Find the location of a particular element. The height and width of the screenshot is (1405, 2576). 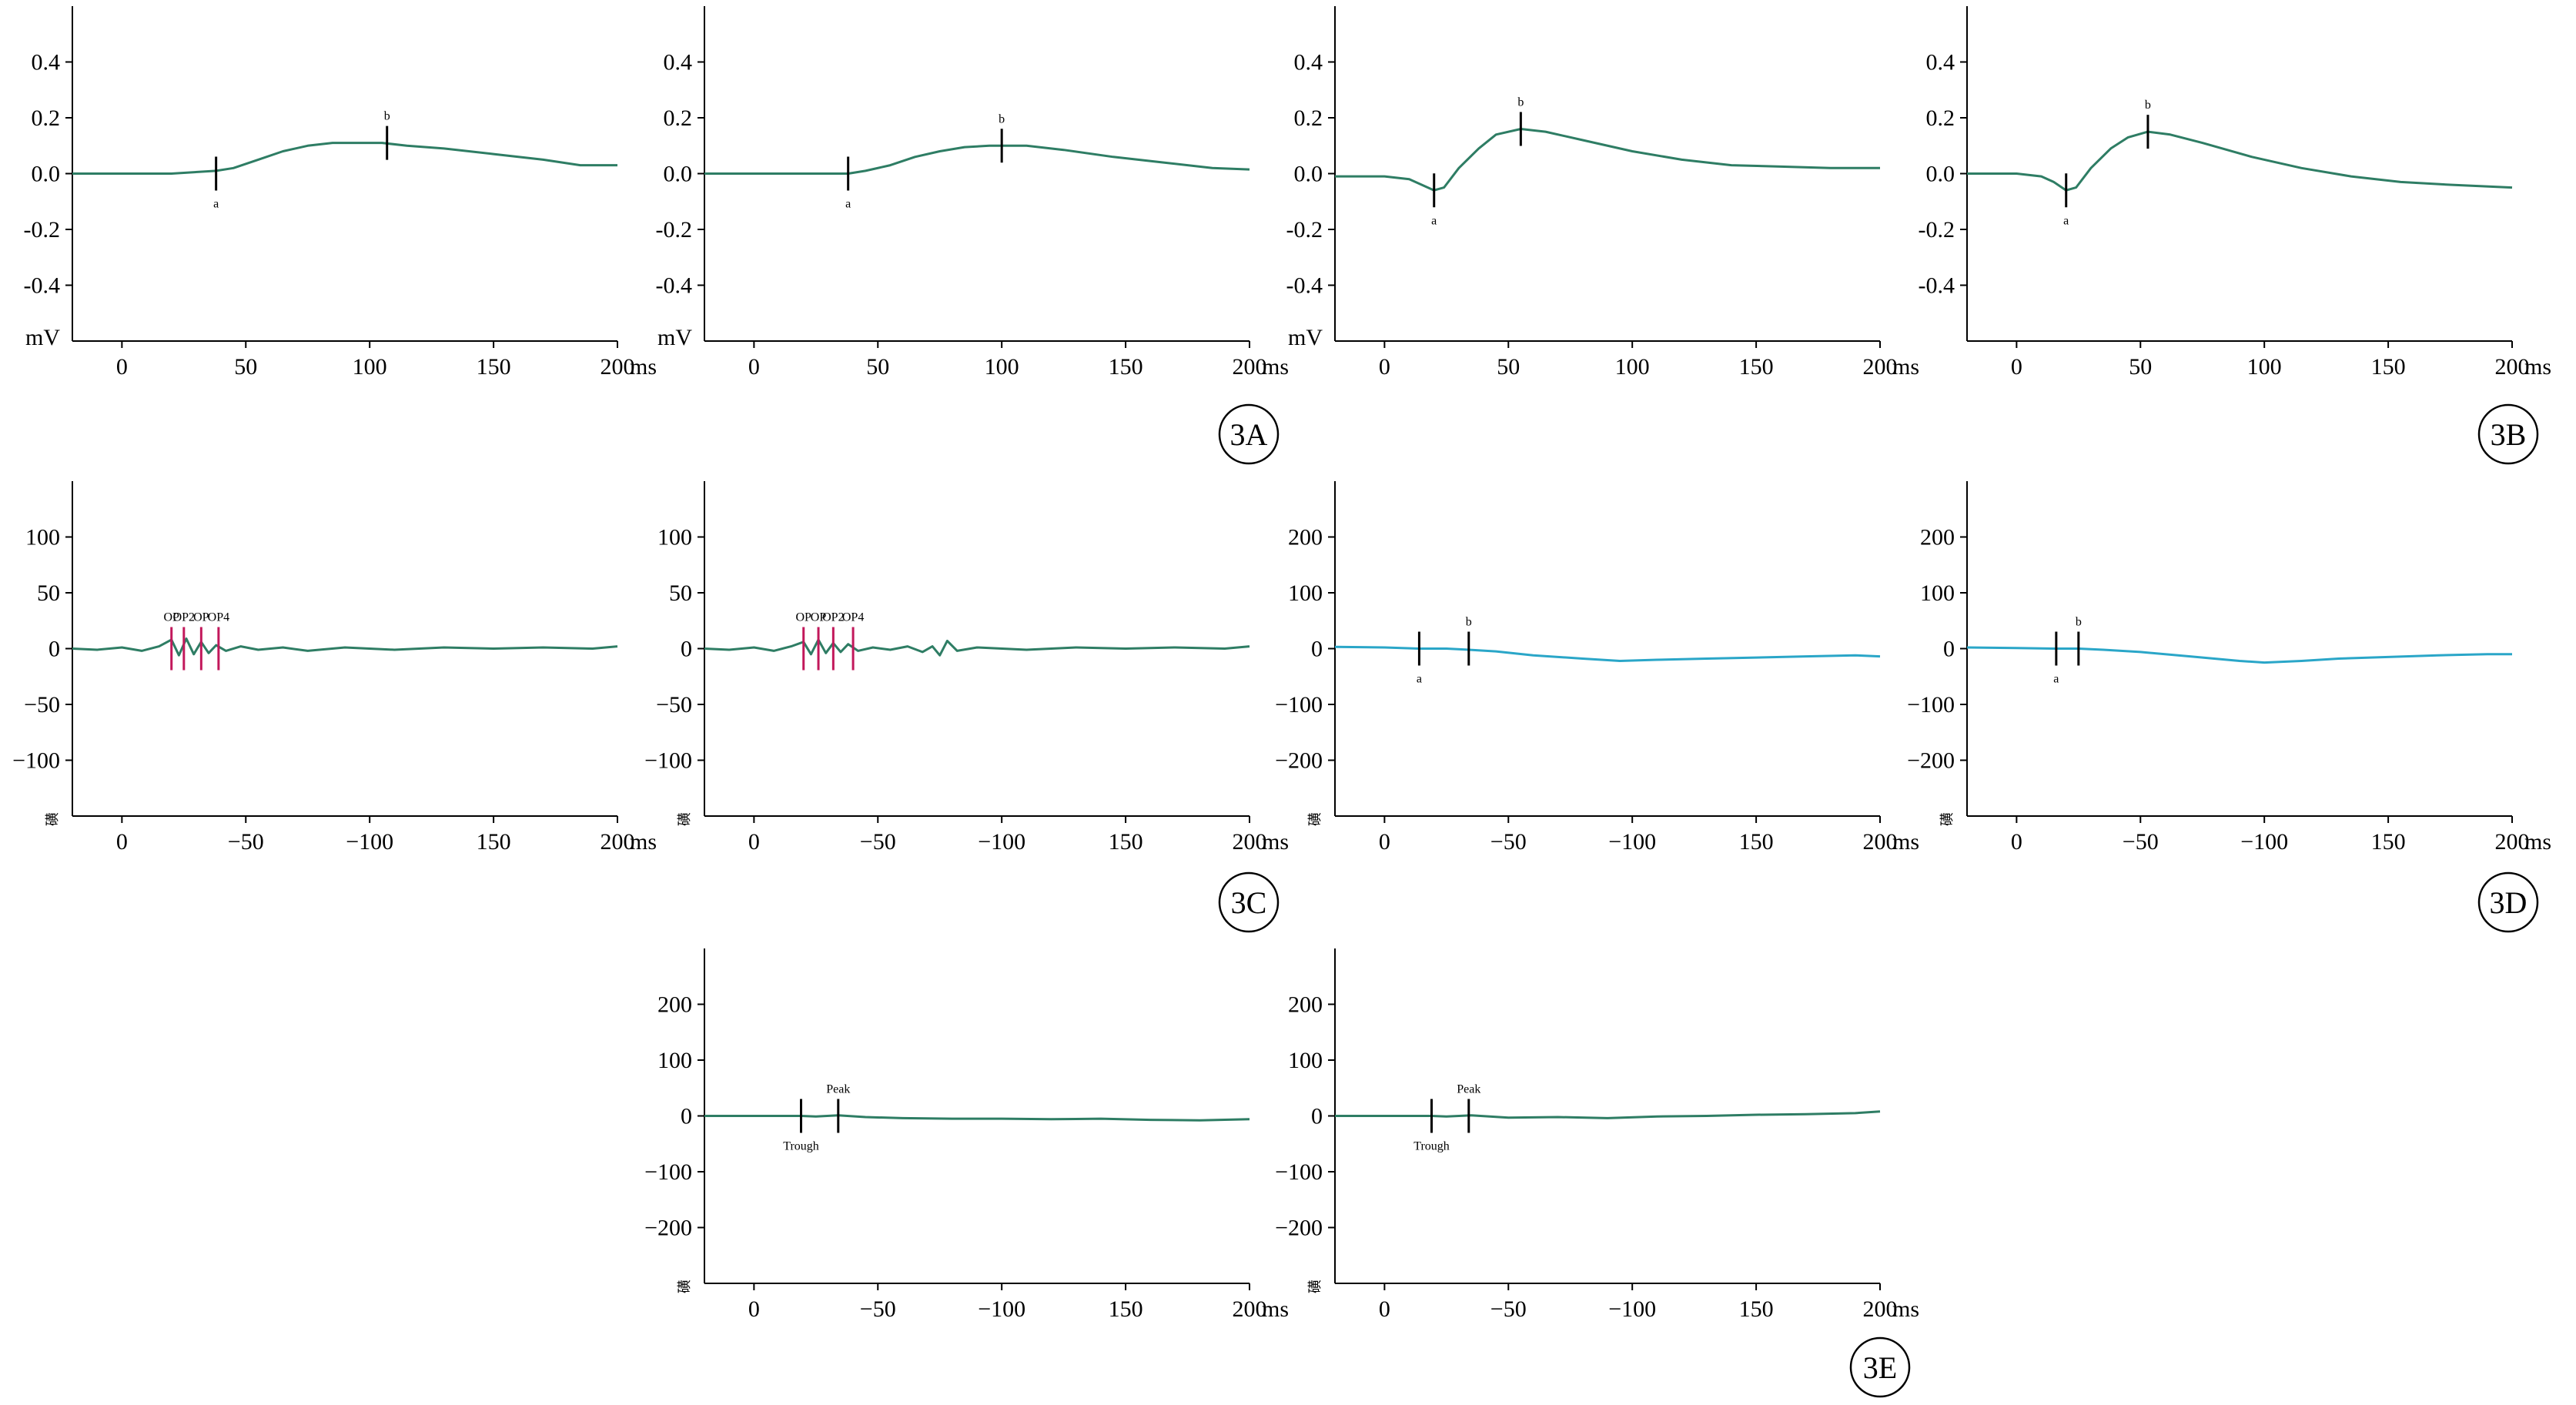

panel-label-text: 3E is located at coordinates (1880, 1367).